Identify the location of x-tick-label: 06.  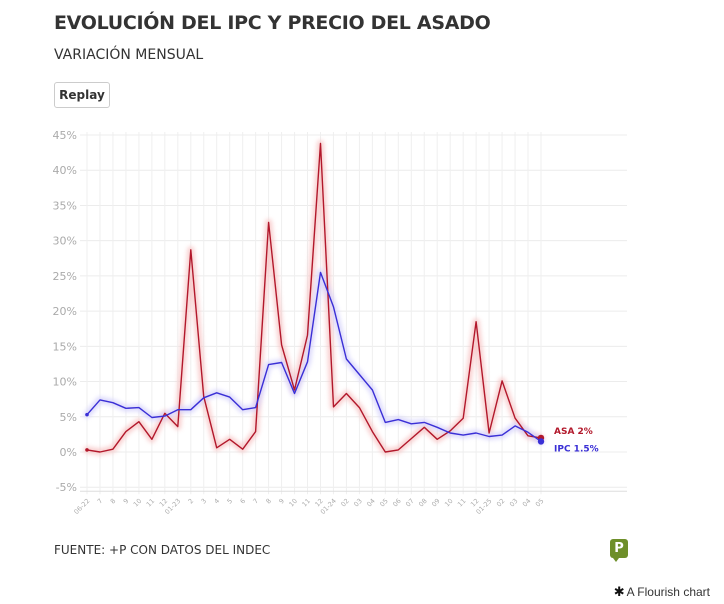
(397, 503).